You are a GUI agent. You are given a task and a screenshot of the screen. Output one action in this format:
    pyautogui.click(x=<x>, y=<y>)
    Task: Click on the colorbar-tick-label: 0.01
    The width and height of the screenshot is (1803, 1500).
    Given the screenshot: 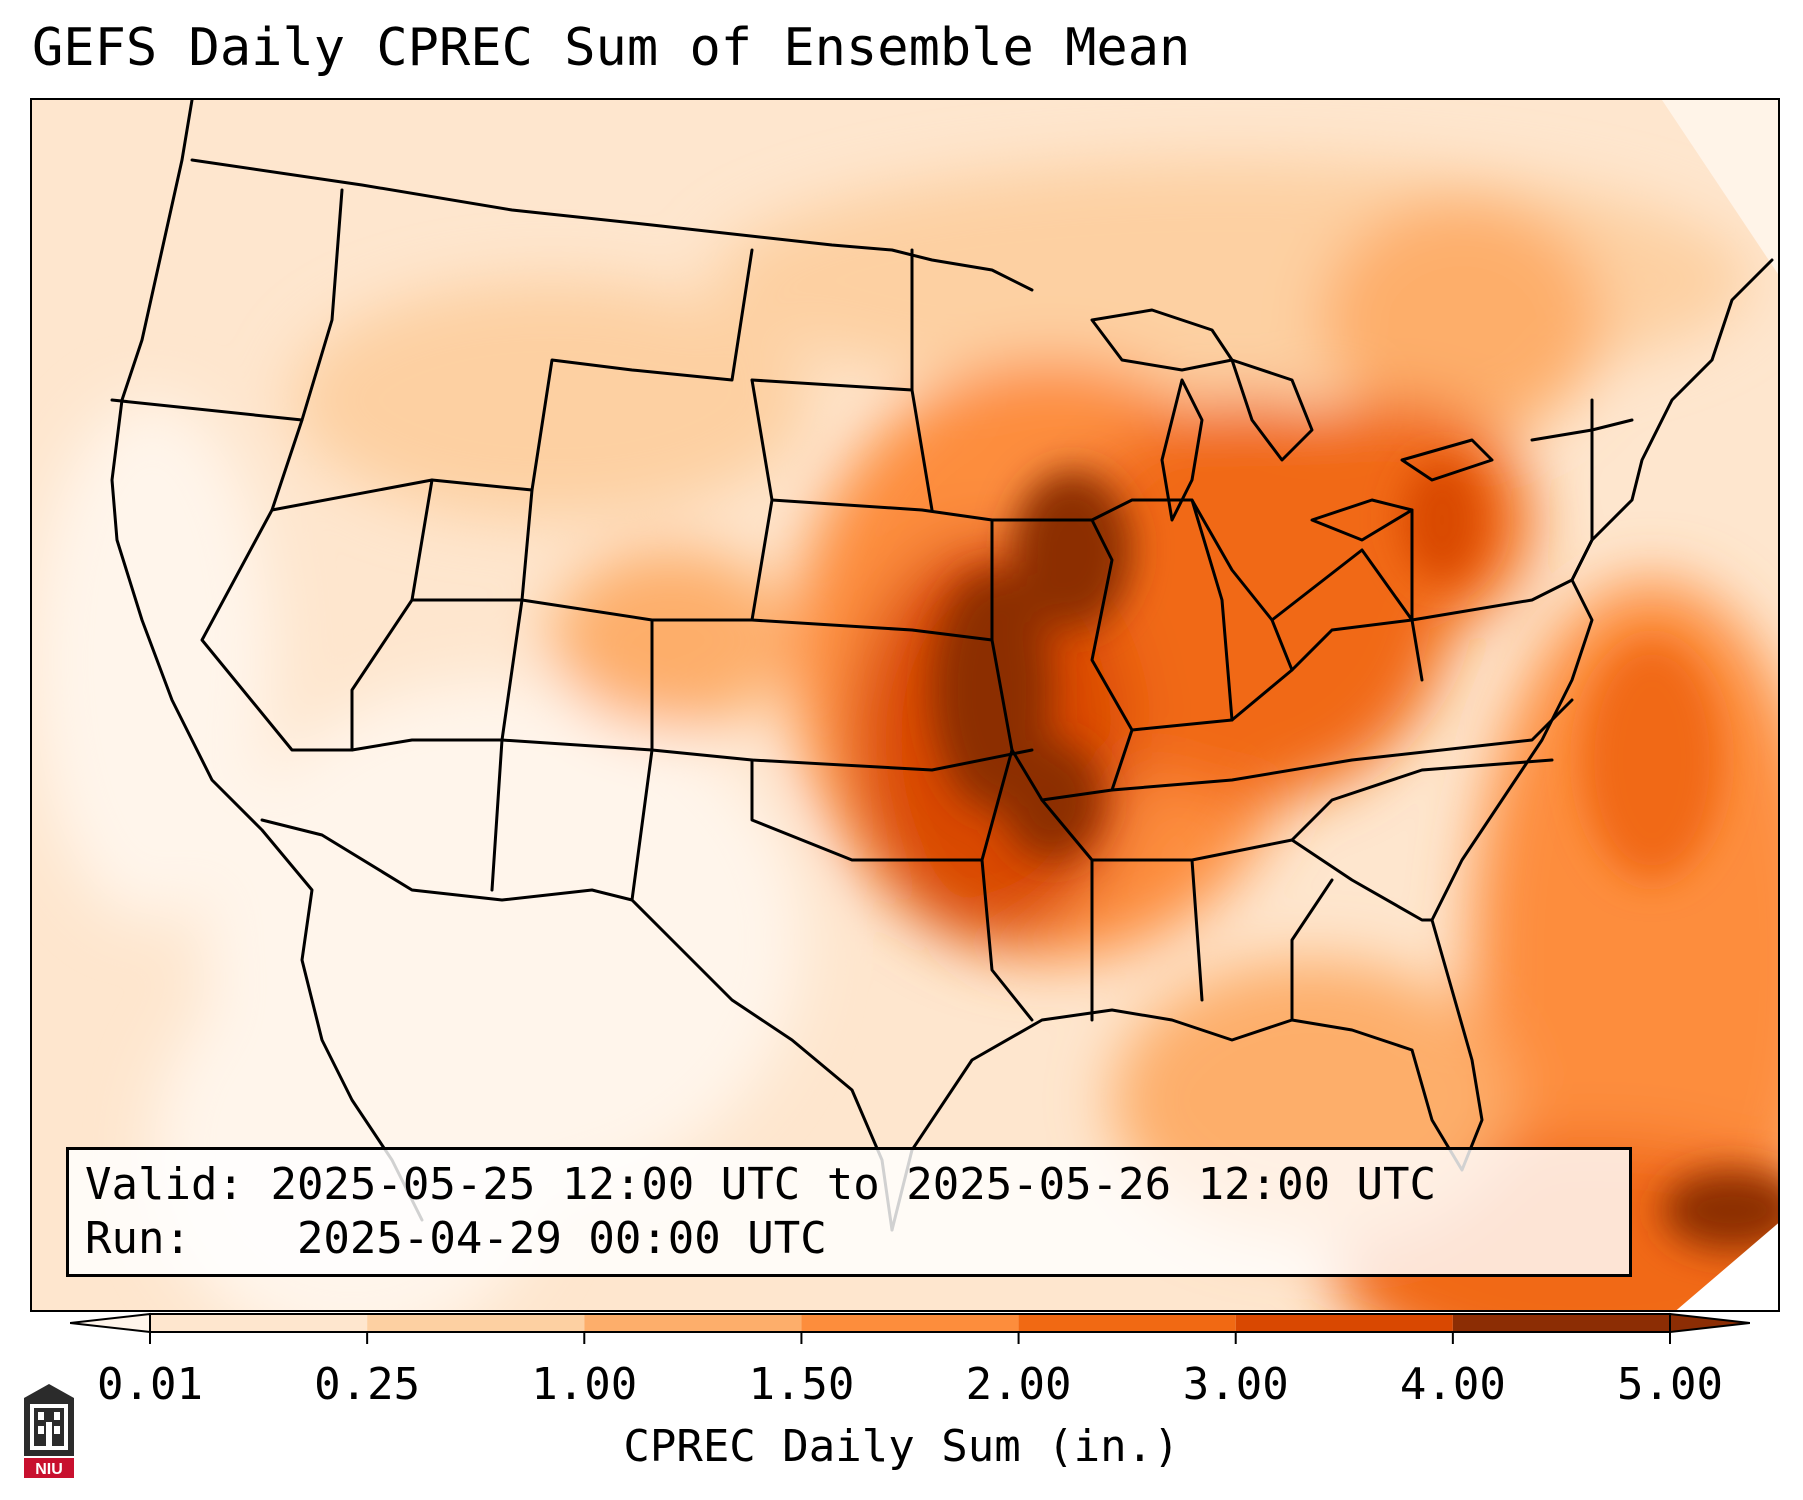 What is the action you would take?
    pyautogui.click(x=150, y=1384)
    